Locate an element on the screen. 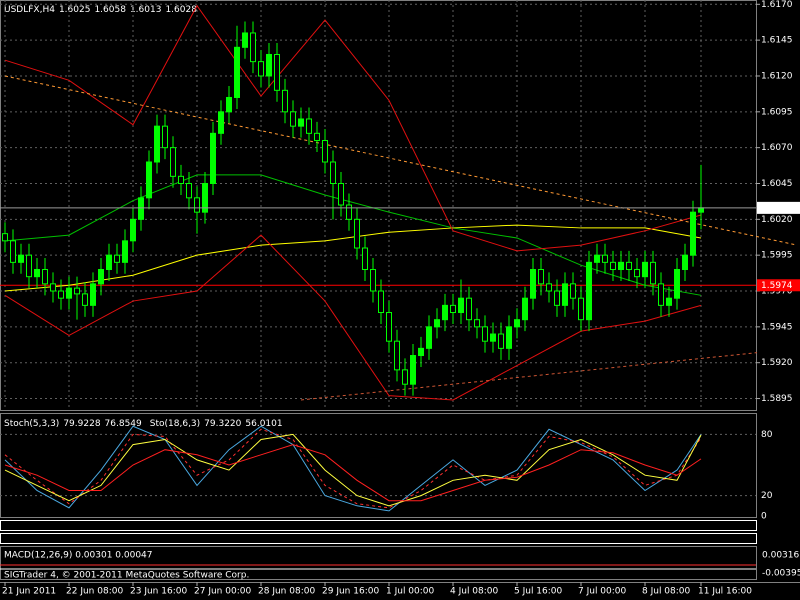 This screenshot has width=800, height=600. x-tick-label: 7 Jul 00:00 is located at coordinates (602, 592).